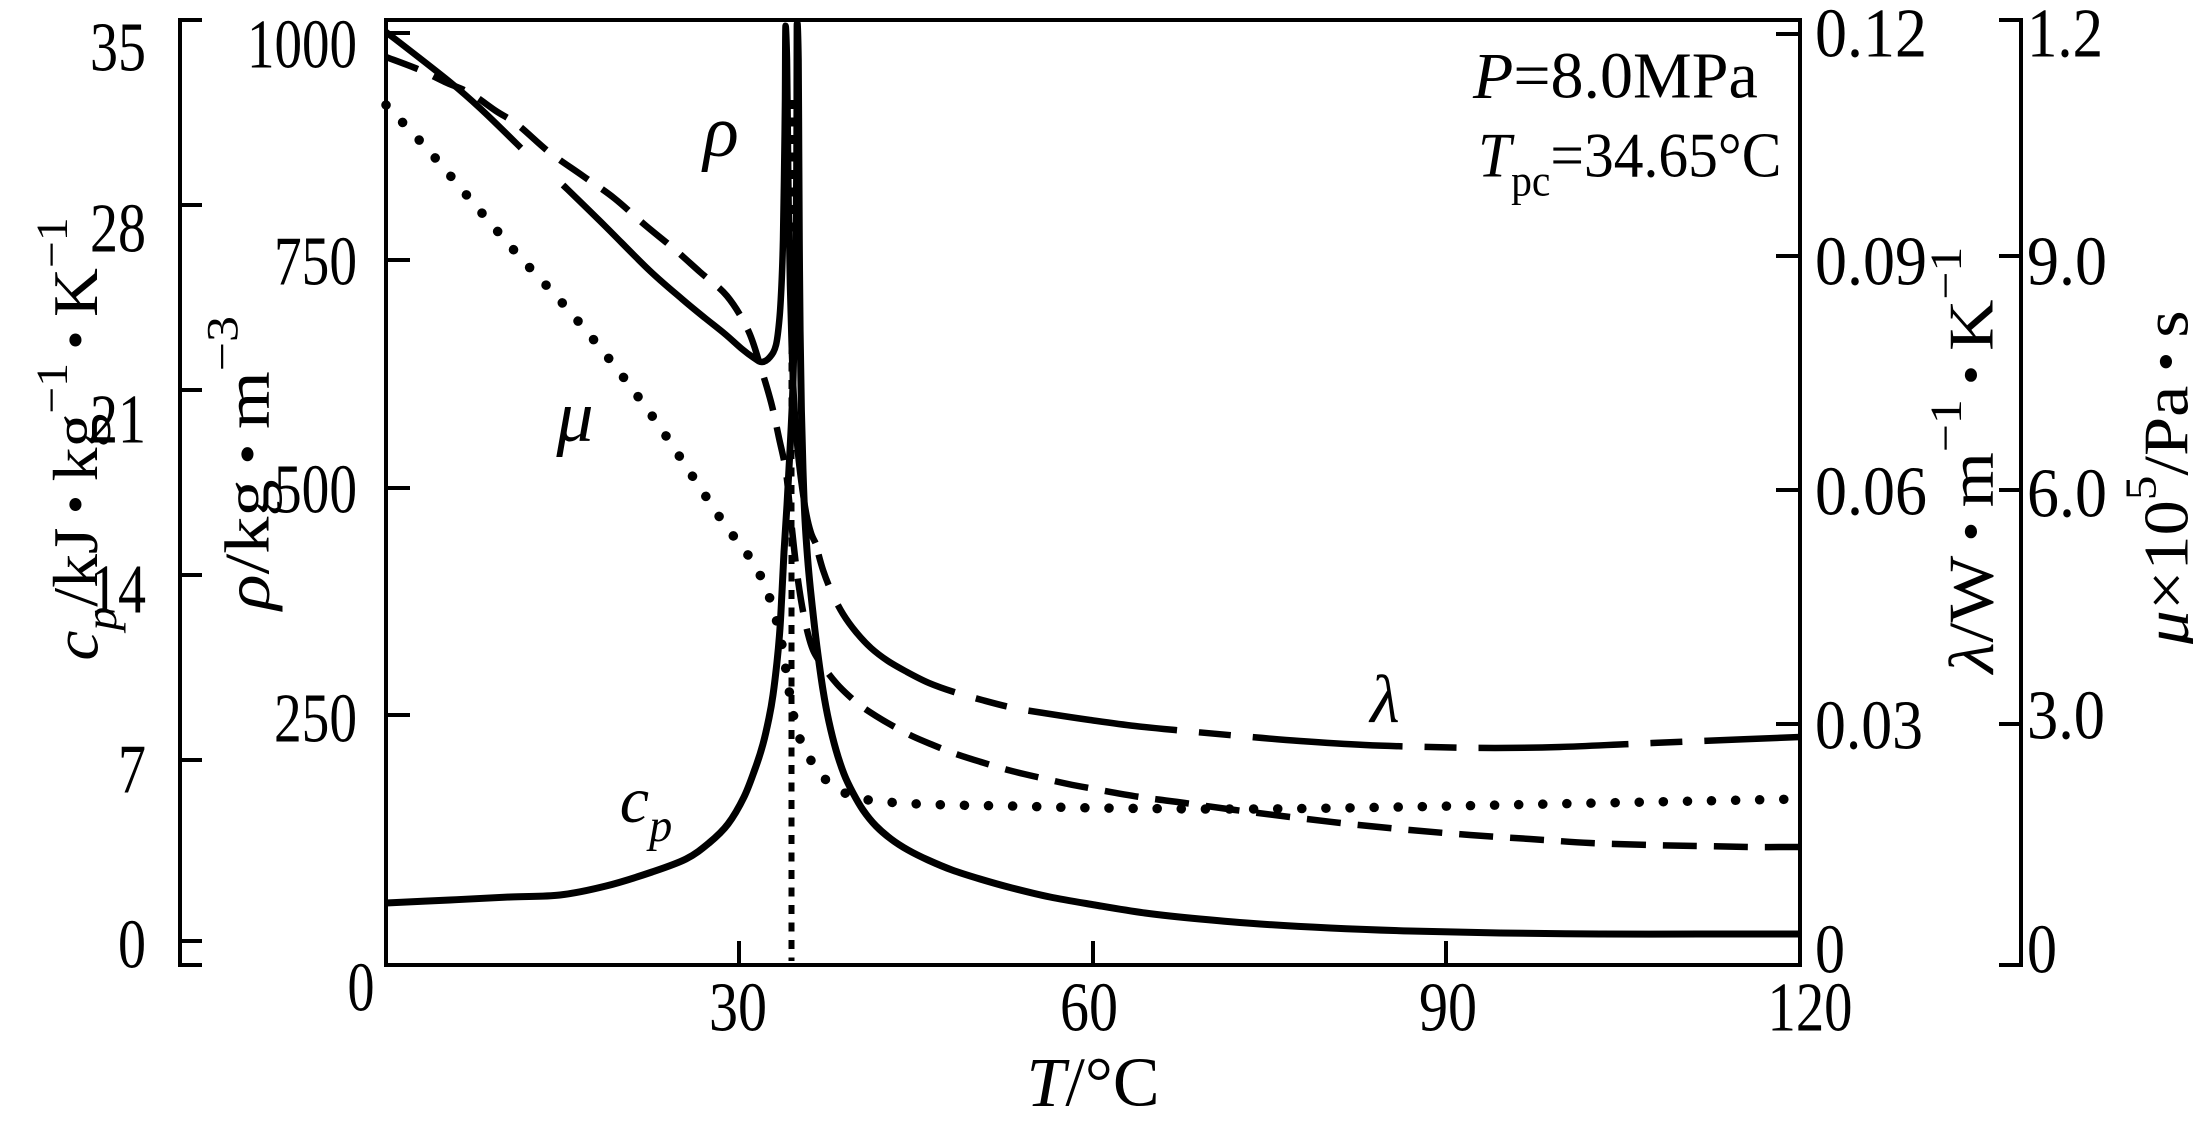 Image resolution: width=2193 pixels, height=1131 pixels. What do you see at coordinates (1615, 76) in the screenshot?
I see `svg-text: P=8.0MPa` at bounding box center [1615, 76].